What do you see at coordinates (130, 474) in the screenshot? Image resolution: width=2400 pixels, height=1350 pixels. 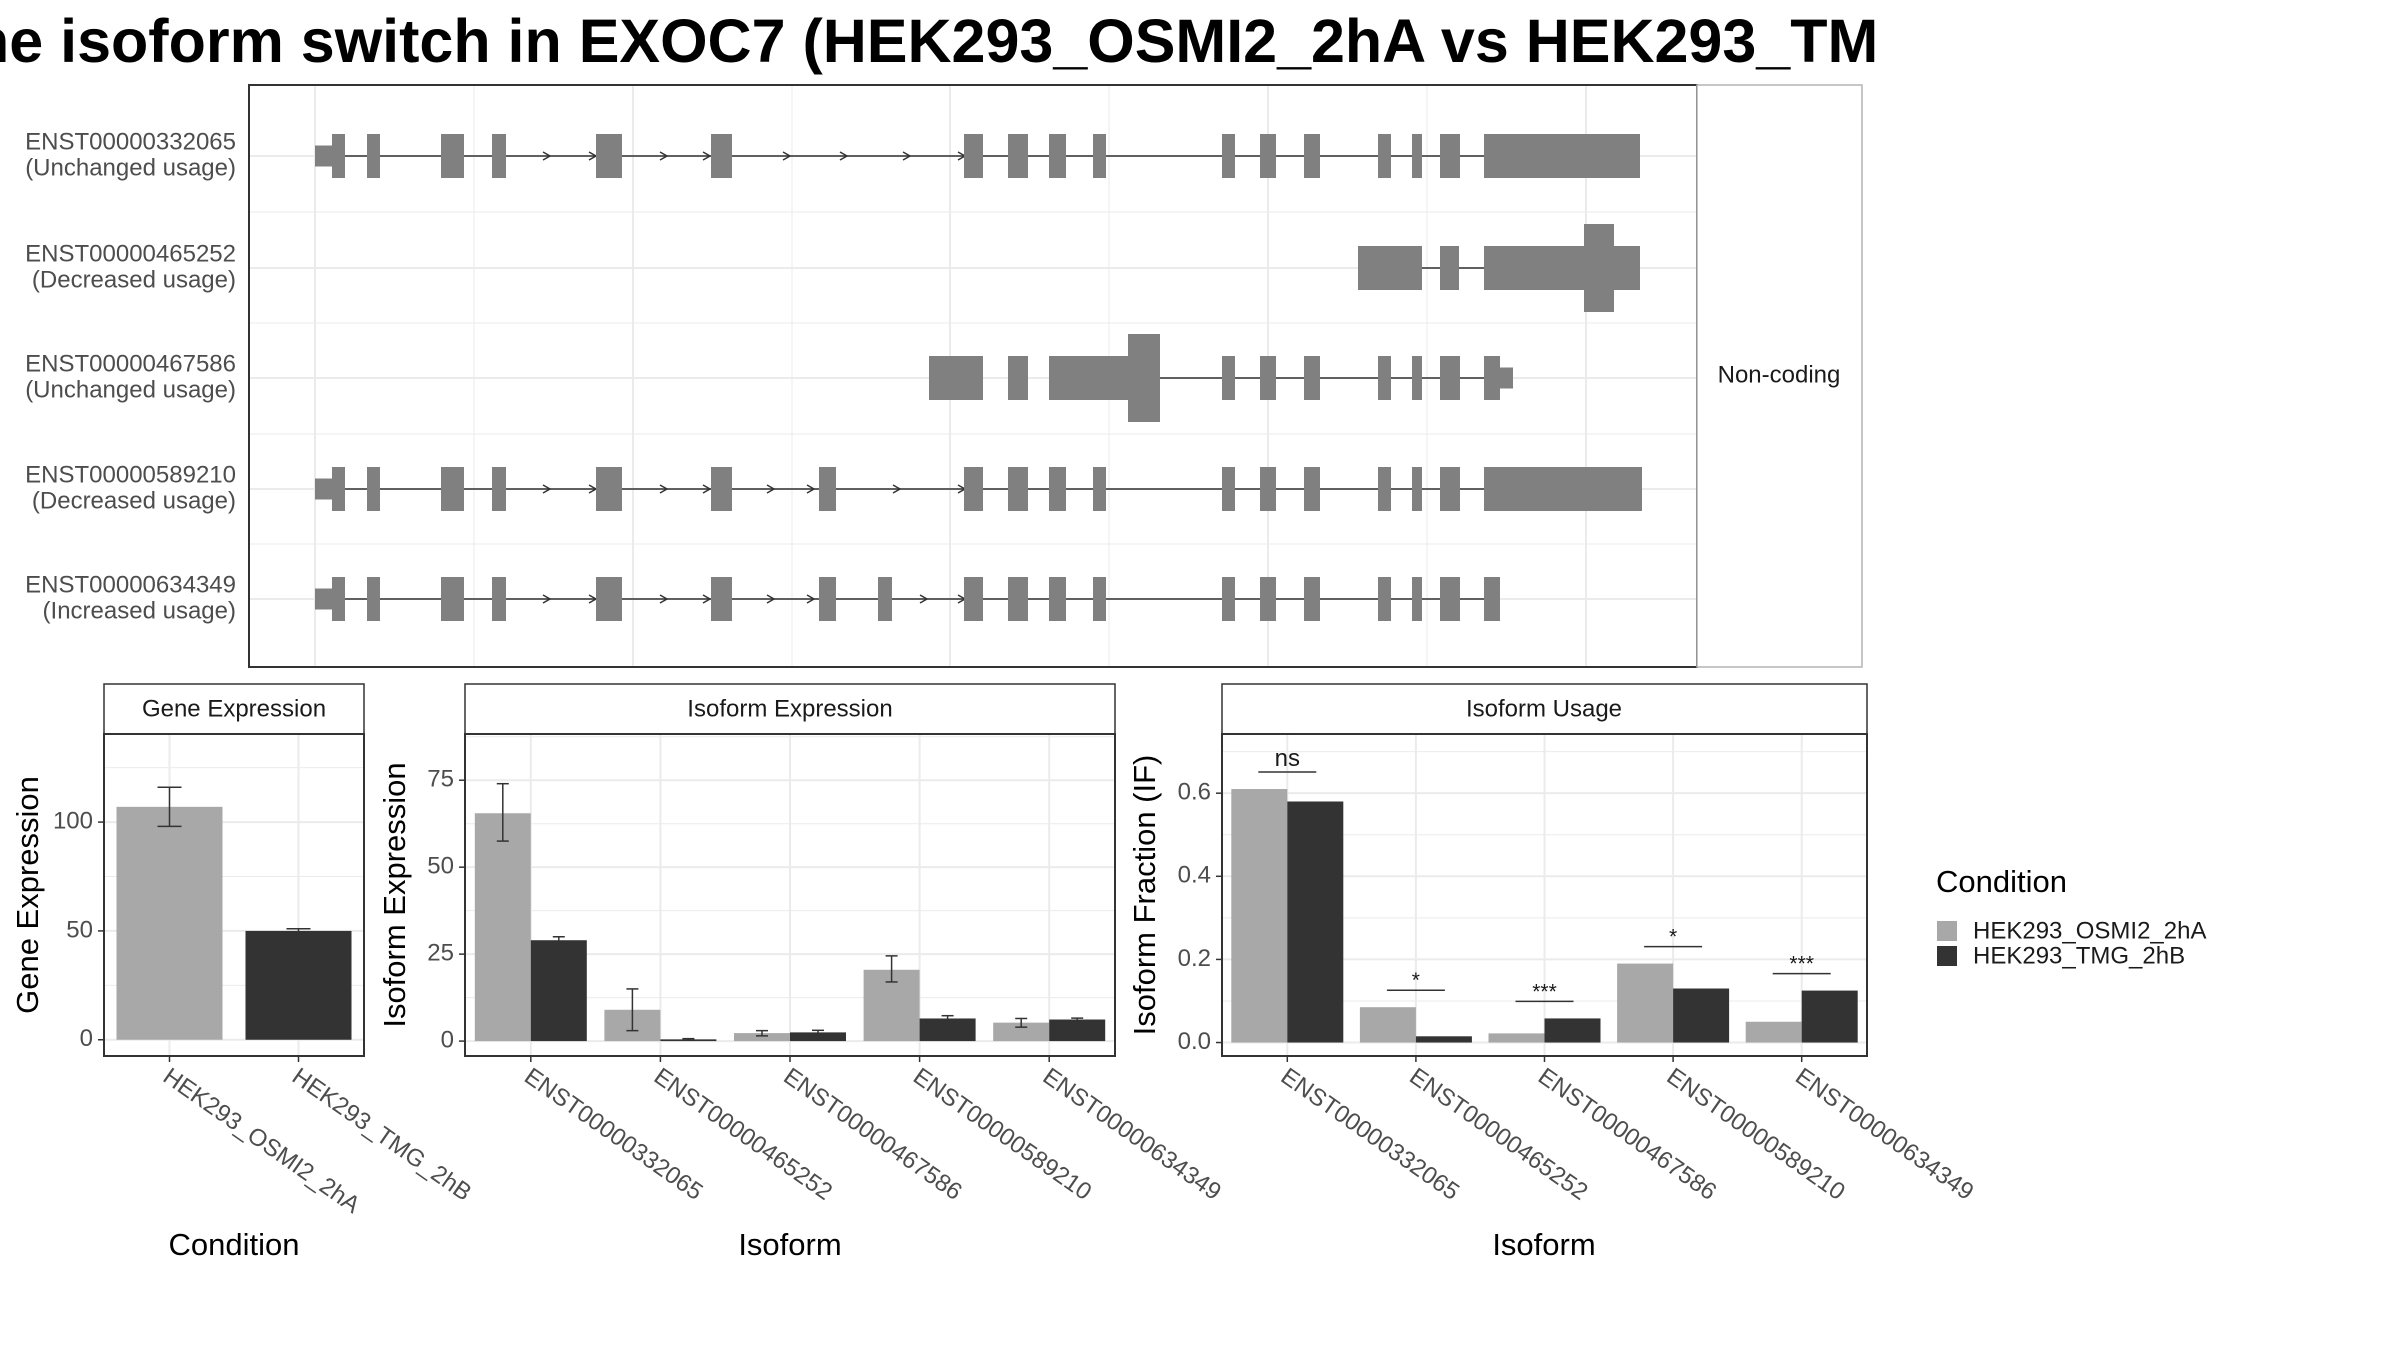 I see `transcript-id-label: ENST00000589210` at bounding box center [130, 474].